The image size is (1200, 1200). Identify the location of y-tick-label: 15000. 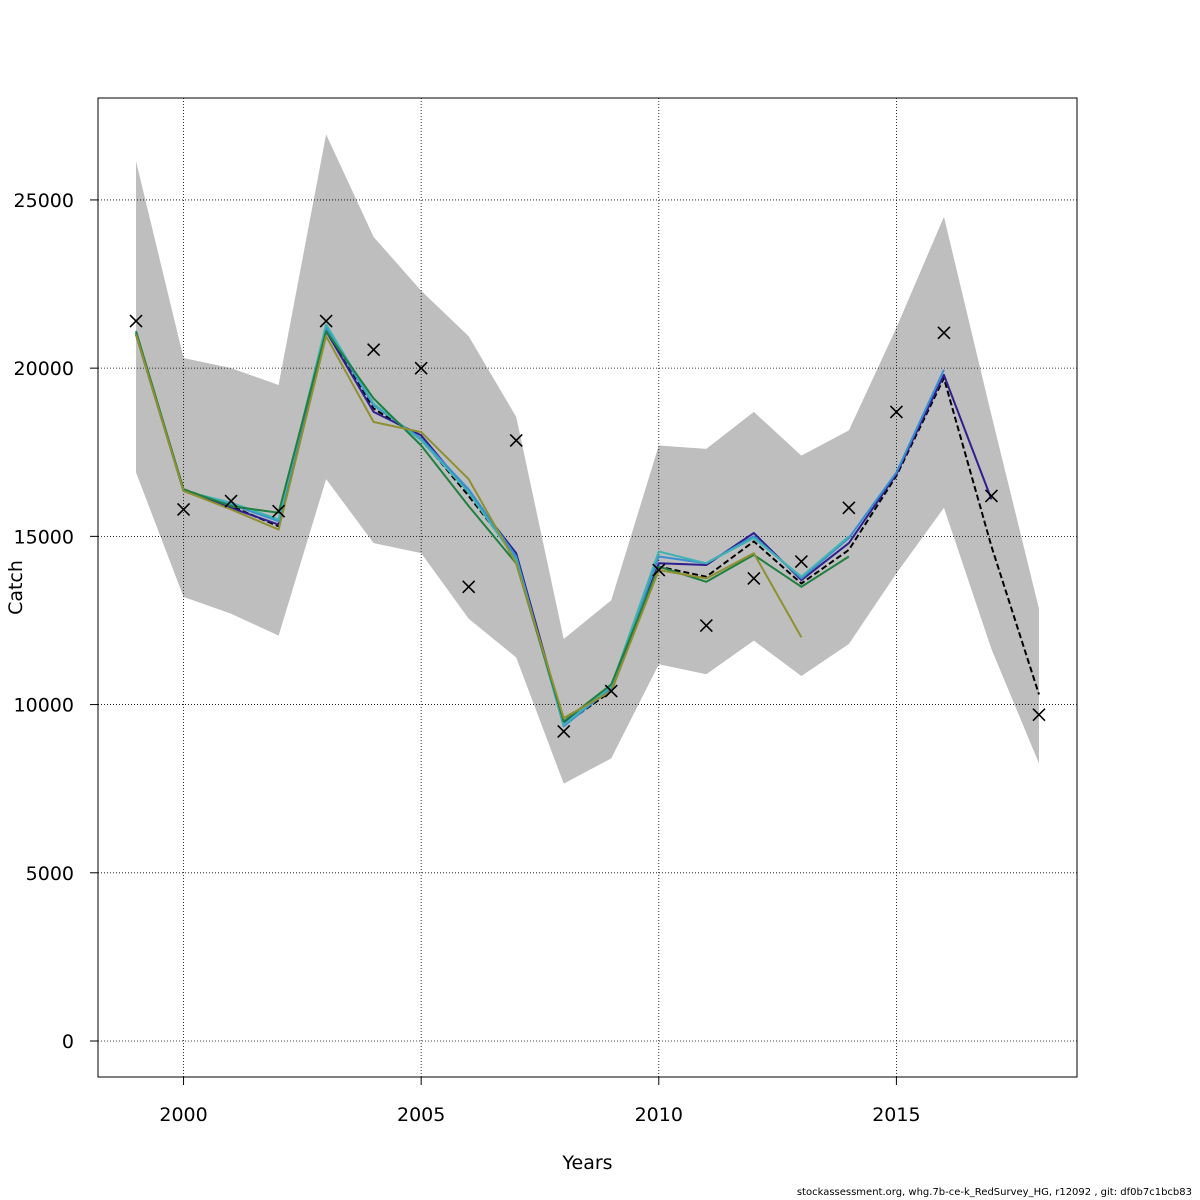
(44, 537).